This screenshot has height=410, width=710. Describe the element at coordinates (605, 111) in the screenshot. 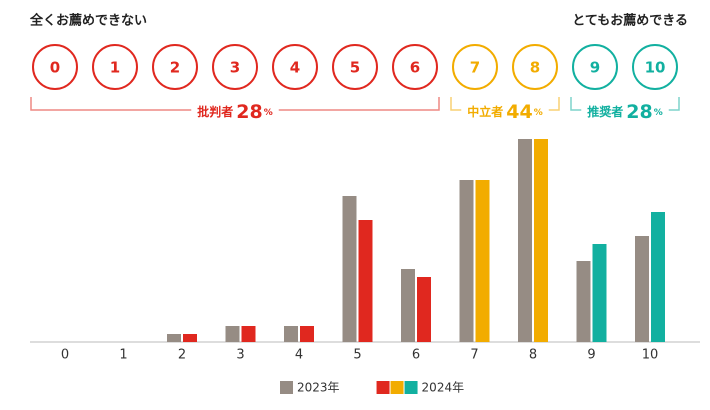

I see `group-name: 推奨者` at that location.